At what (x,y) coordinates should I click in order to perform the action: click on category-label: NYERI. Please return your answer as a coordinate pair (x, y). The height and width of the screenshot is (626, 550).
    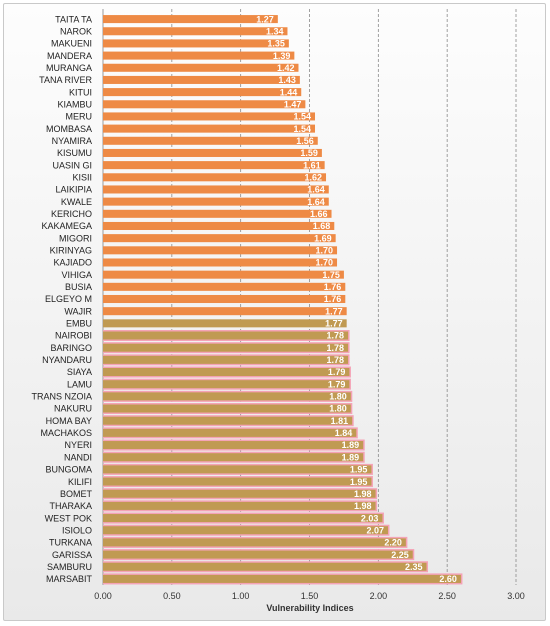
    Looking at the image, I should click on (78, 445).